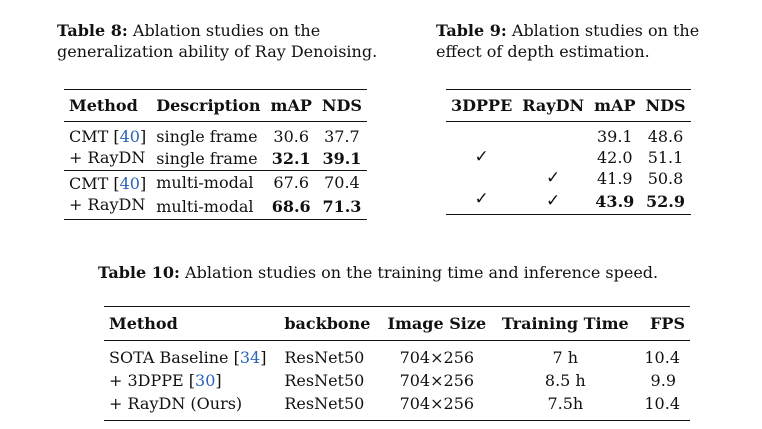 The image size is (762, 429). What do you see at coordinates (103, 105) in the screenshot?
I see `table8-header-method: Method` at bounding box center [103, 105].